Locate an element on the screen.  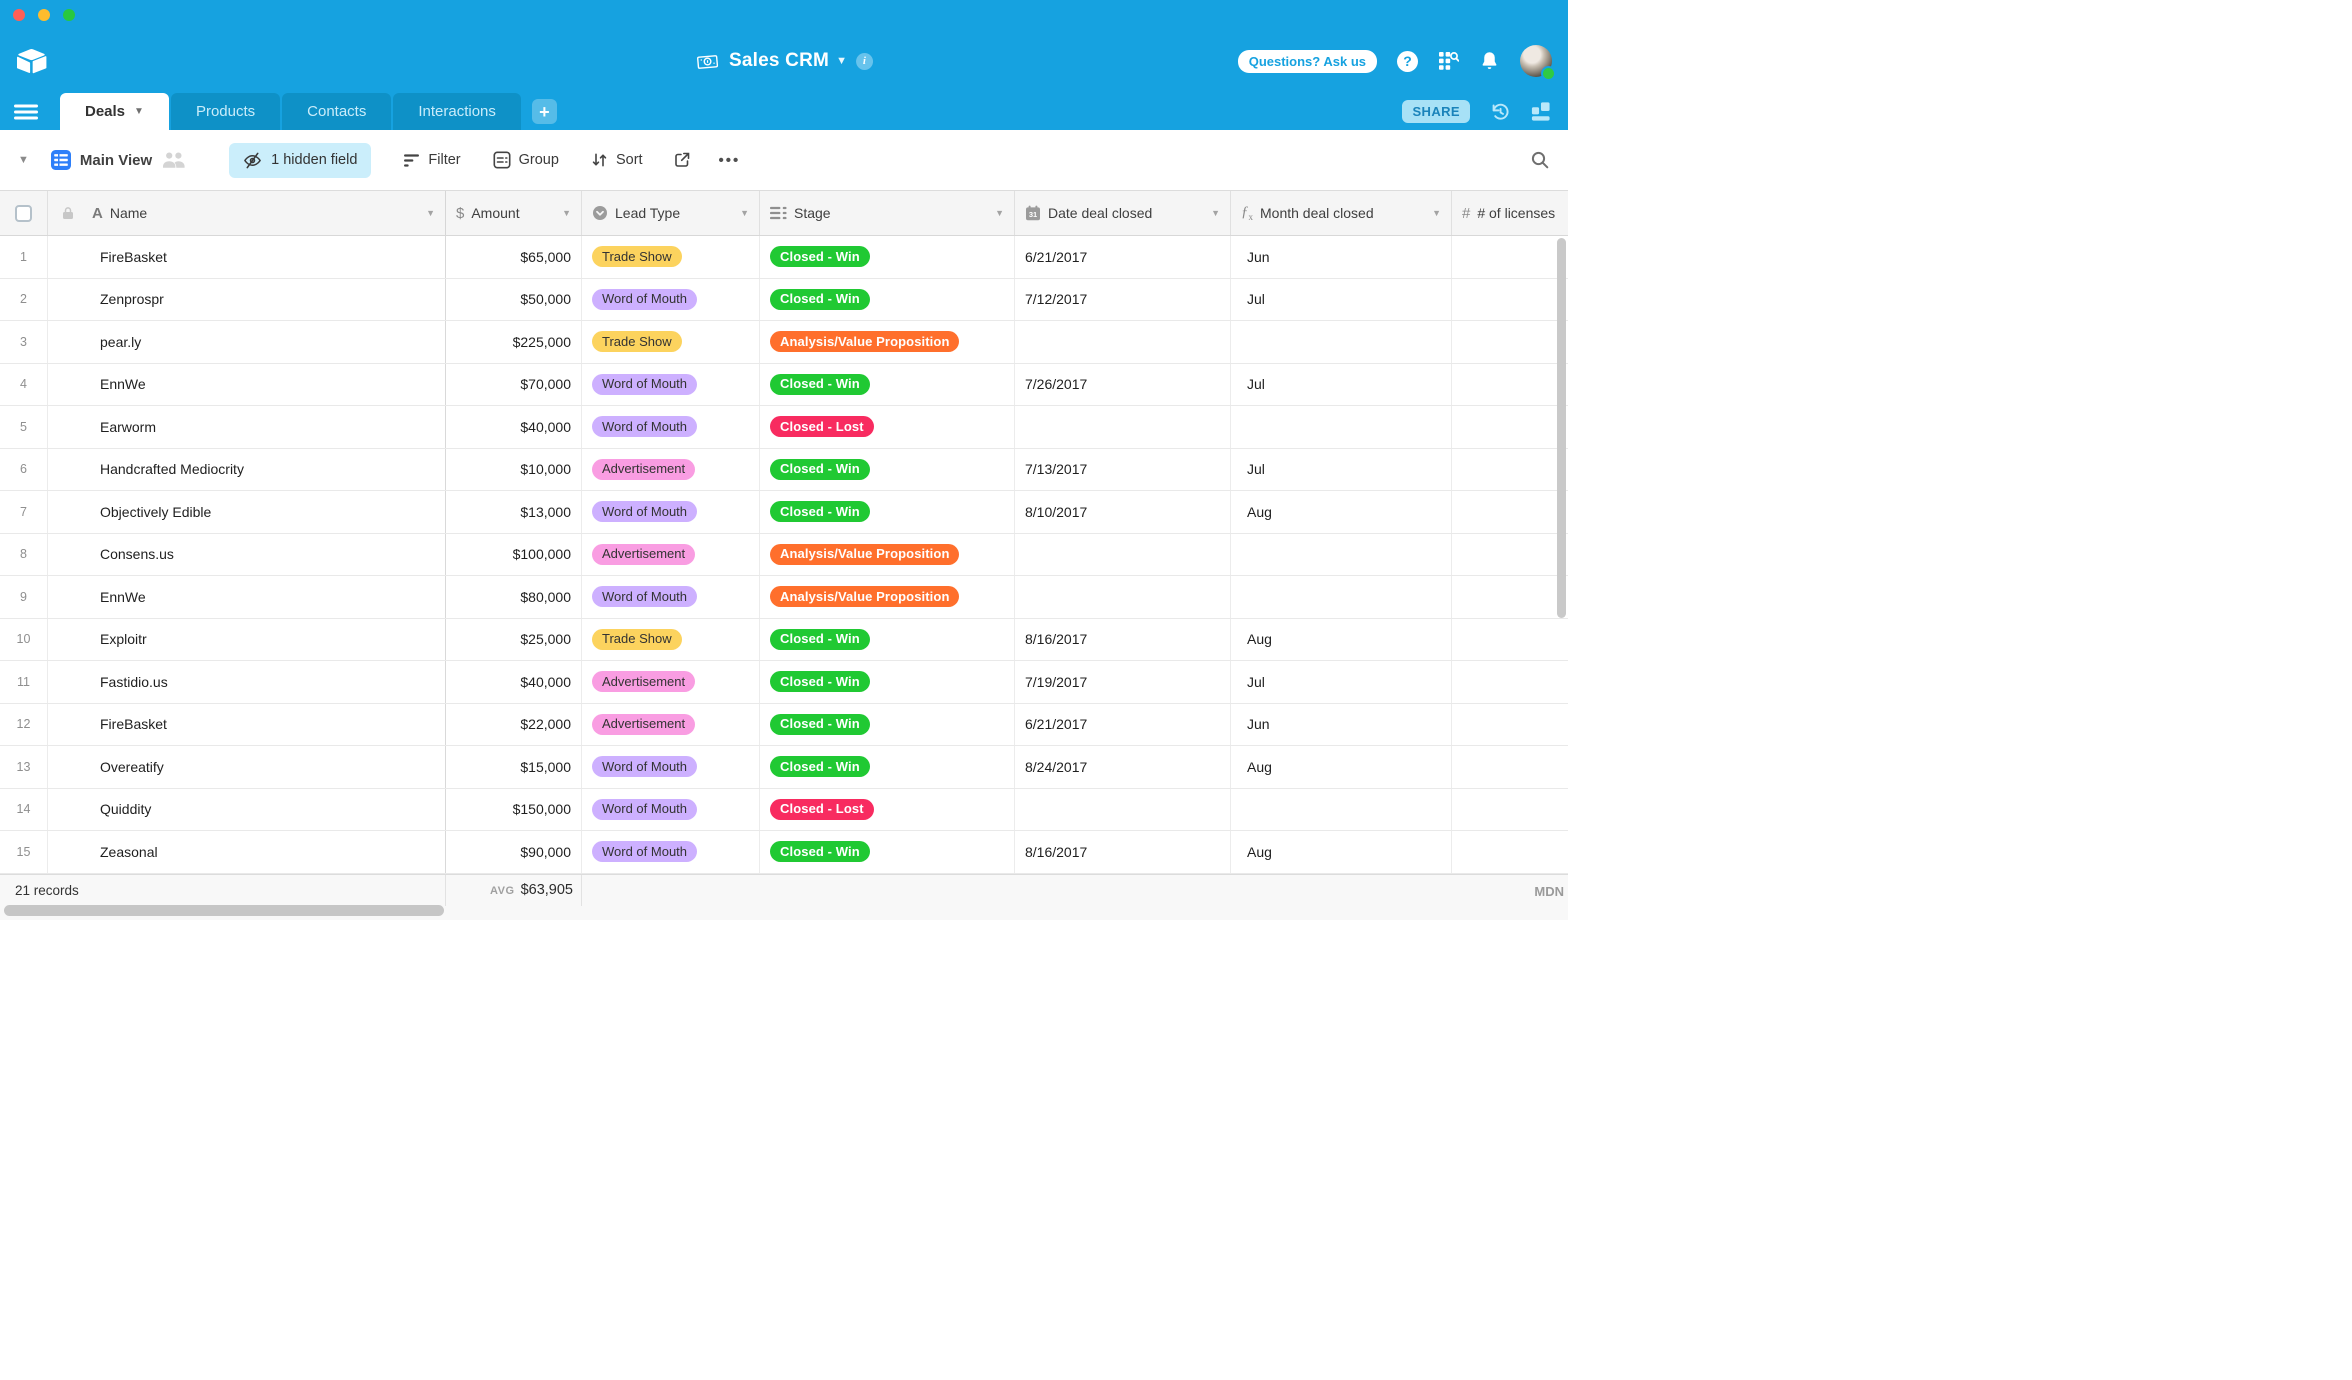
column-header-stage: Stage ▼ is located at coordinates (887, 213).